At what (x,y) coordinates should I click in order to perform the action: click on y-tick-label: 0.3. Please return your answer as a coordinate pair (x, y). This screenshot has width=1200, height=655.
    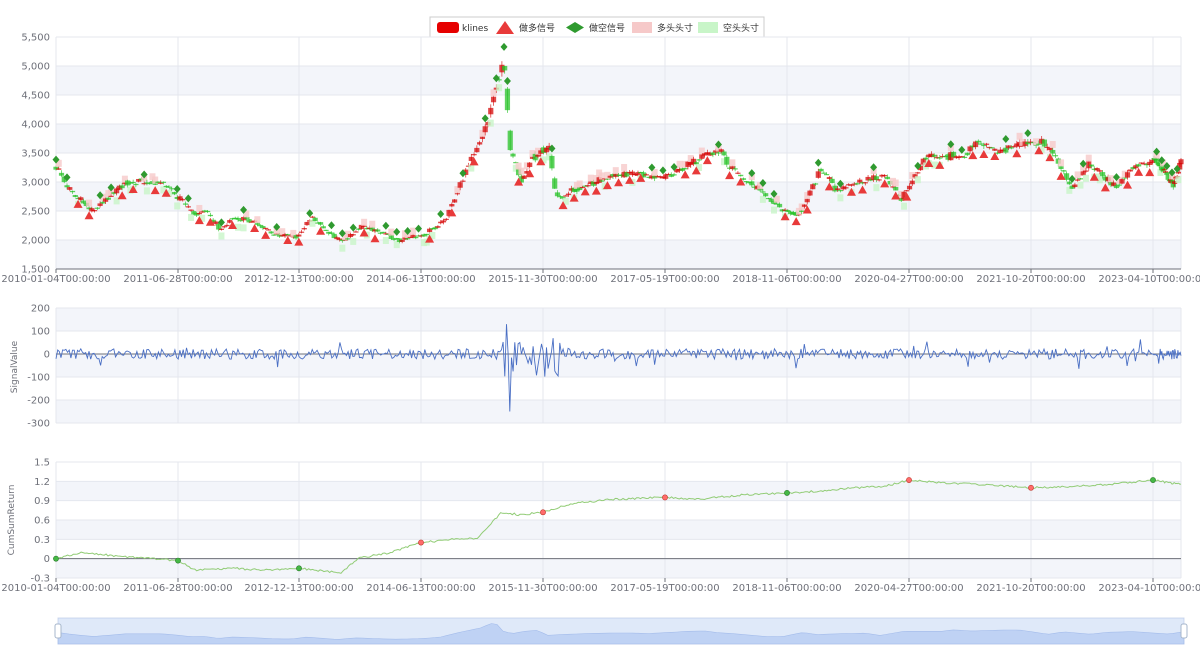
    Looking at the image, I should click on (42, 540).